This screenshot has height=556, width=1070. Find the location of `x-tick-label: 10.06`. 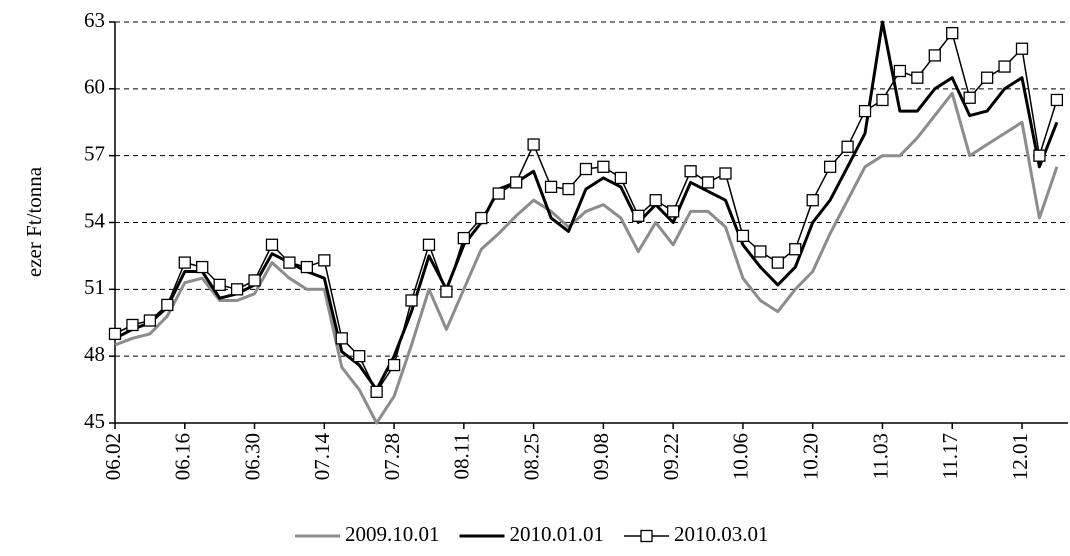

x-tick-label: 10.06 is located at coordinates (741, 456).